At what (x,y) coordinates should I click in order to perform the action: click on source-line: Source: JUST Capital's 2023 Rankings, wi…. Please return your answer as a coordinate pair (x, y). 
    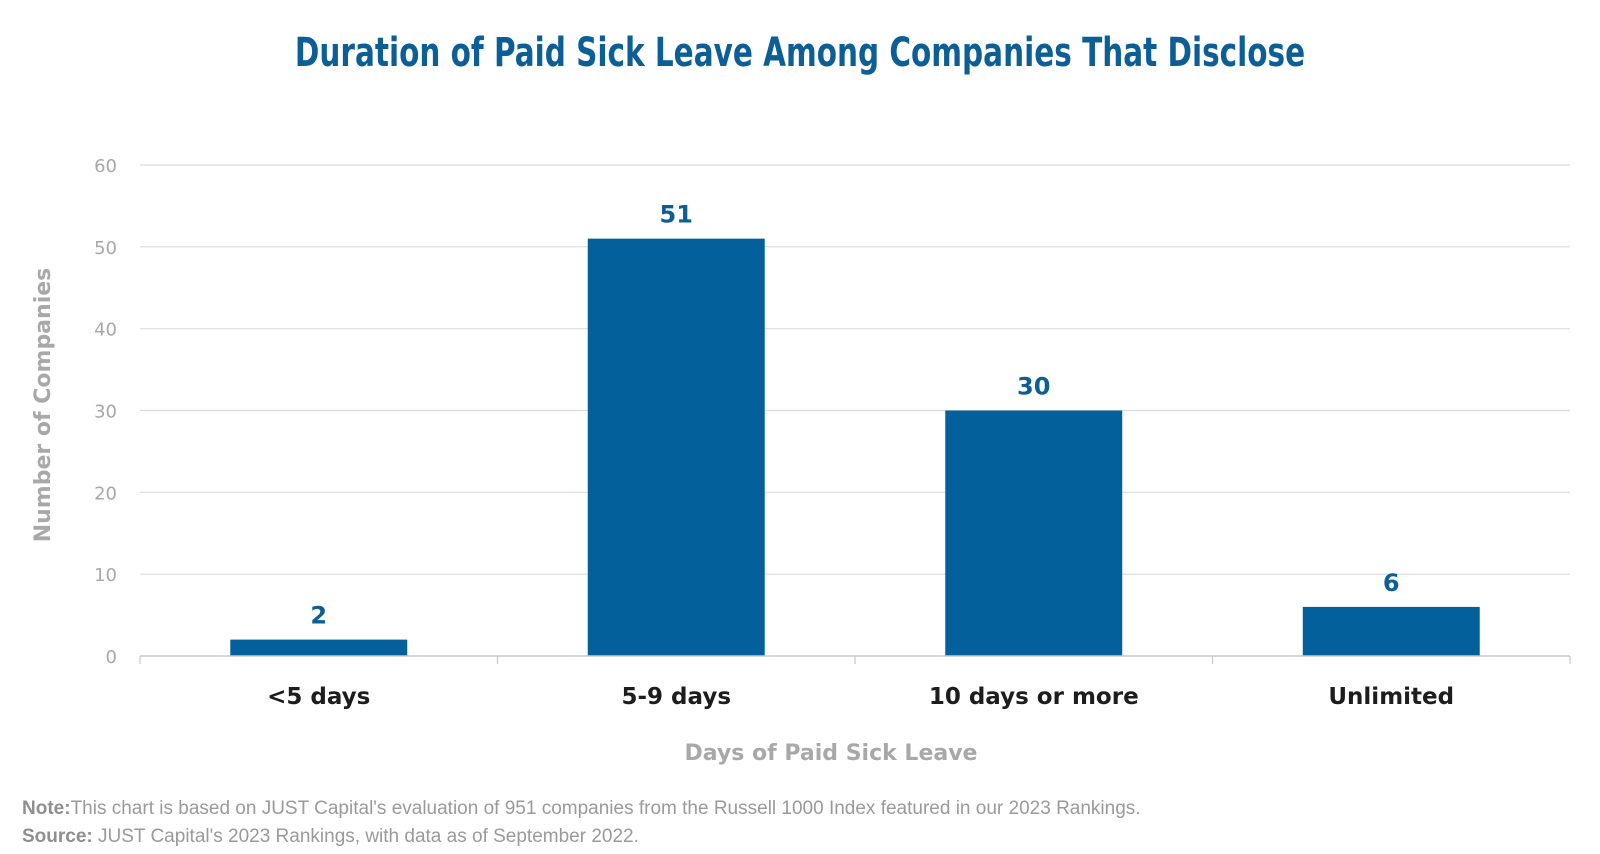
    Looking at the image, I should click on (581, 837).